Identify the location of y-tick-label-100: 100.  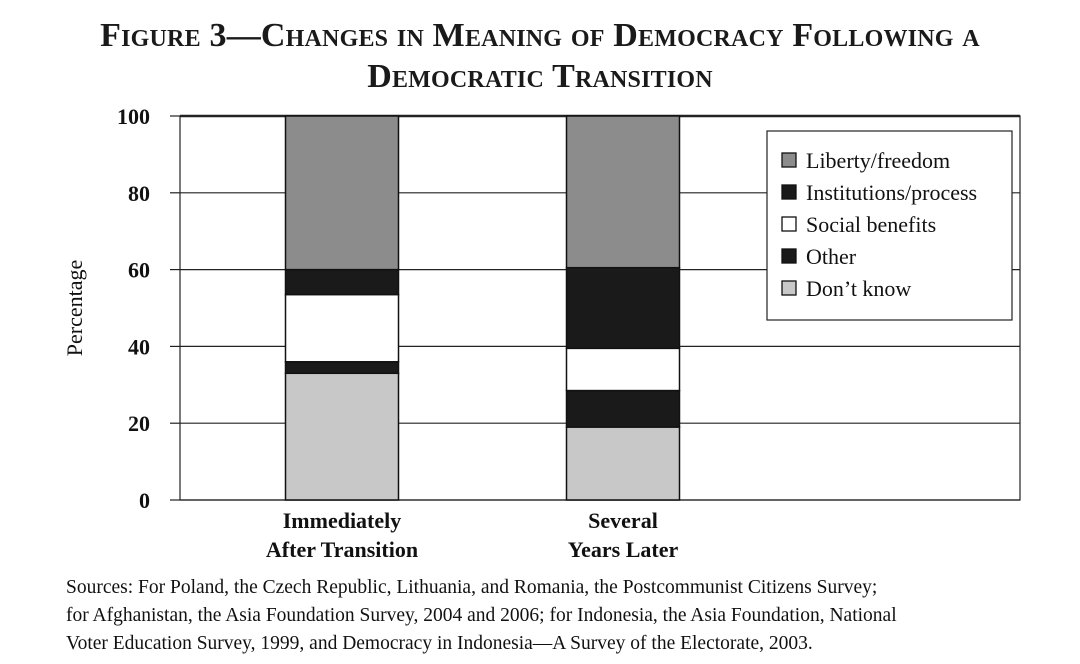
(133, 116).